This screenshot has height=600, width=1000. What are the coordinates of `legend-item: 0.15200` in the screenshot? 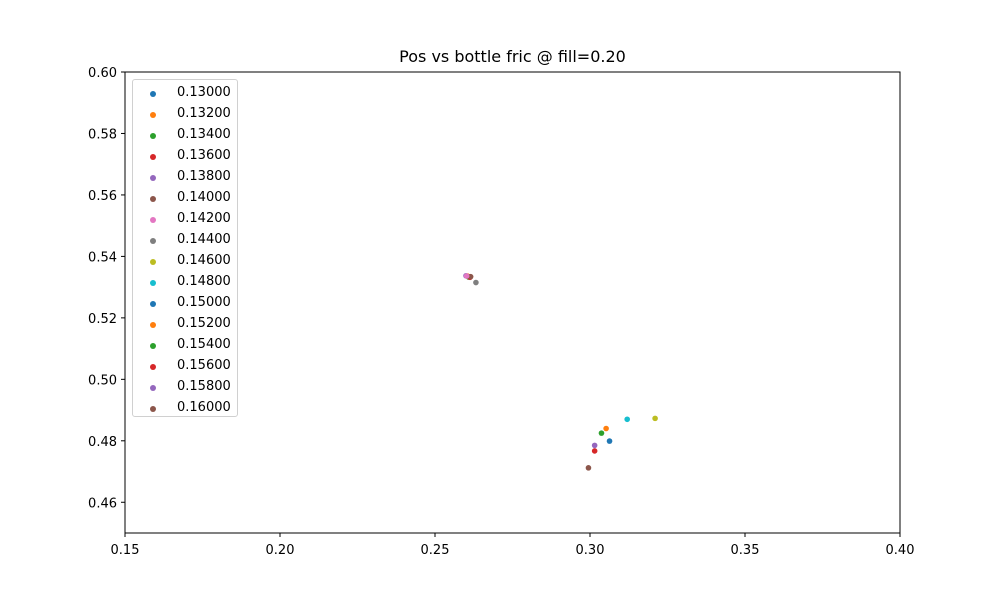 It's located at (185, 324).